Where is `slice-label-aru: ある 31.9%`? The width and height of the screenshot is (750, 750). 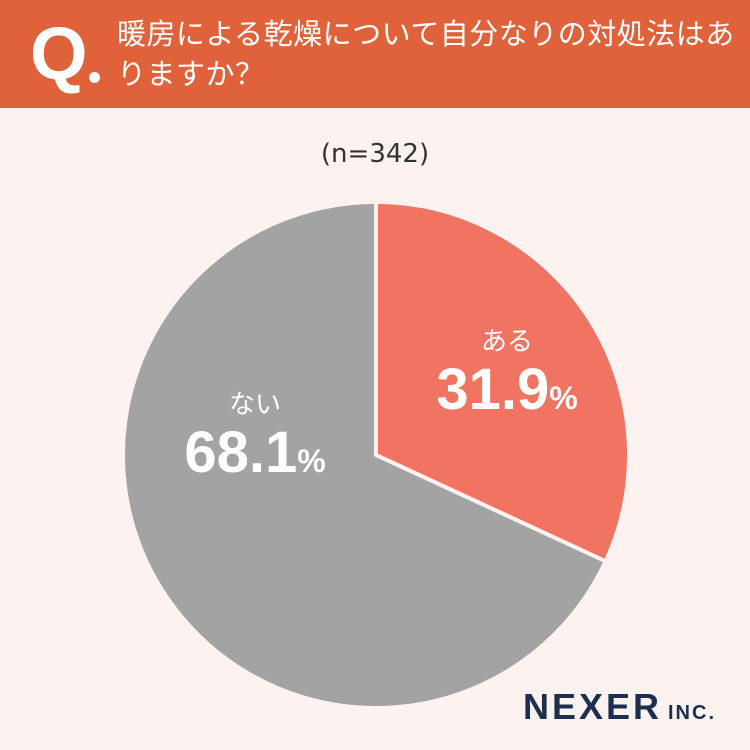
slice-label-aru: ある 31.9% is located at coordinates (507, 379).